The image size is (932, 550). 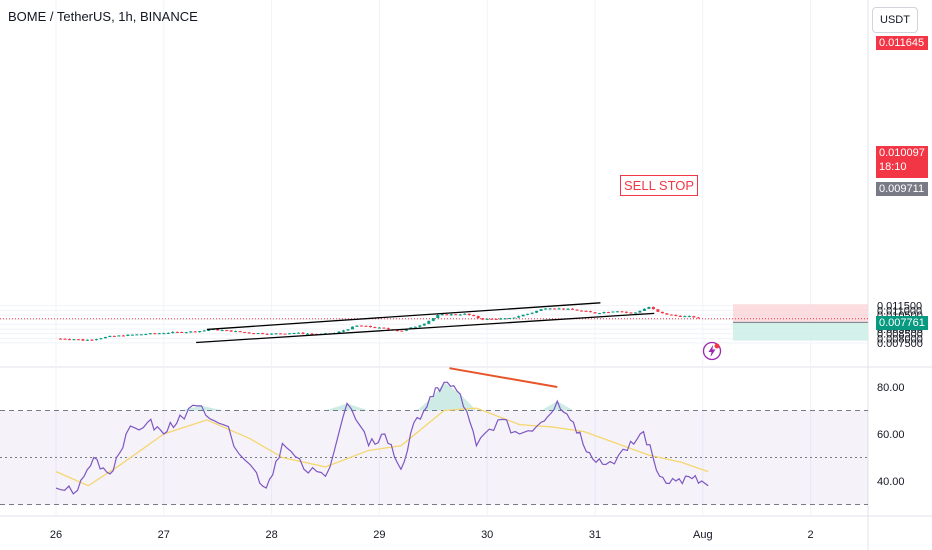 What do you see at coordinates (891, 435) in the screenshot?
I see `rsi-tick-label: 60.00` at bounding box center [891, 435].